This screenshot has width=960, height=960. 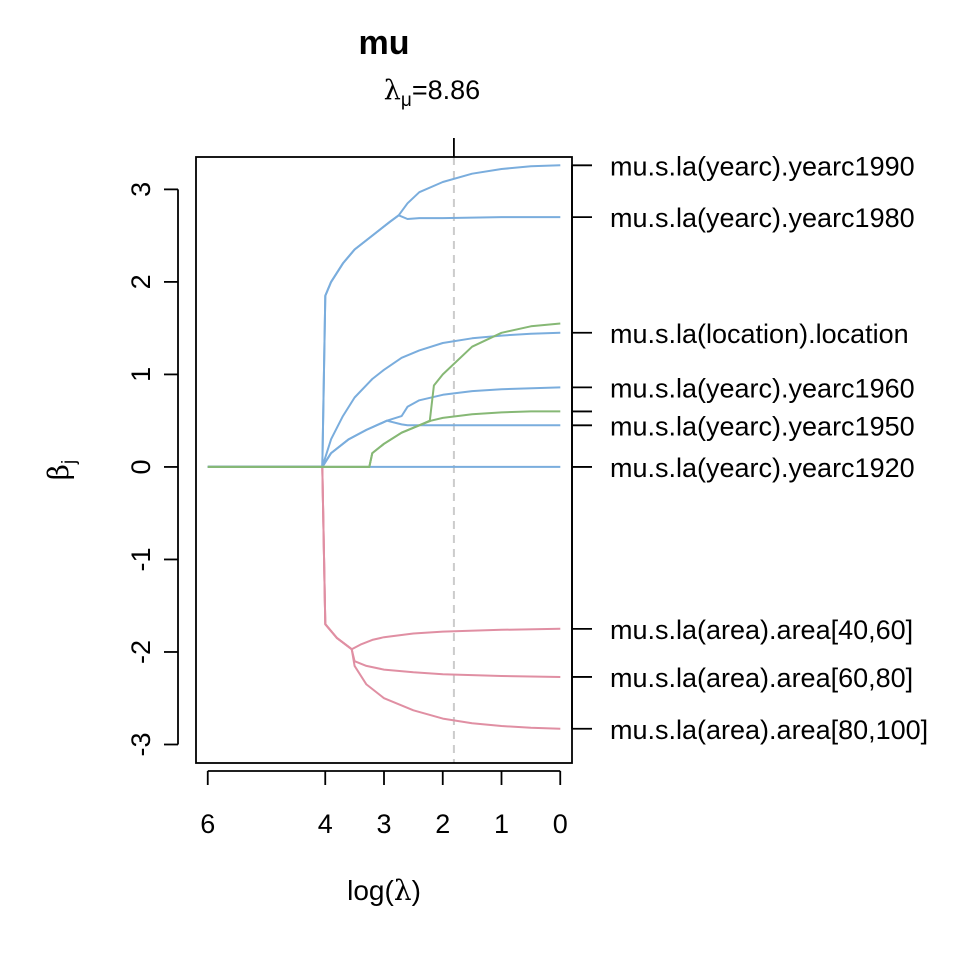 What do you see at coordinates (58, 472) in the screenshot?
I see `beta-symbol: β` at bounding box center [58, 472].